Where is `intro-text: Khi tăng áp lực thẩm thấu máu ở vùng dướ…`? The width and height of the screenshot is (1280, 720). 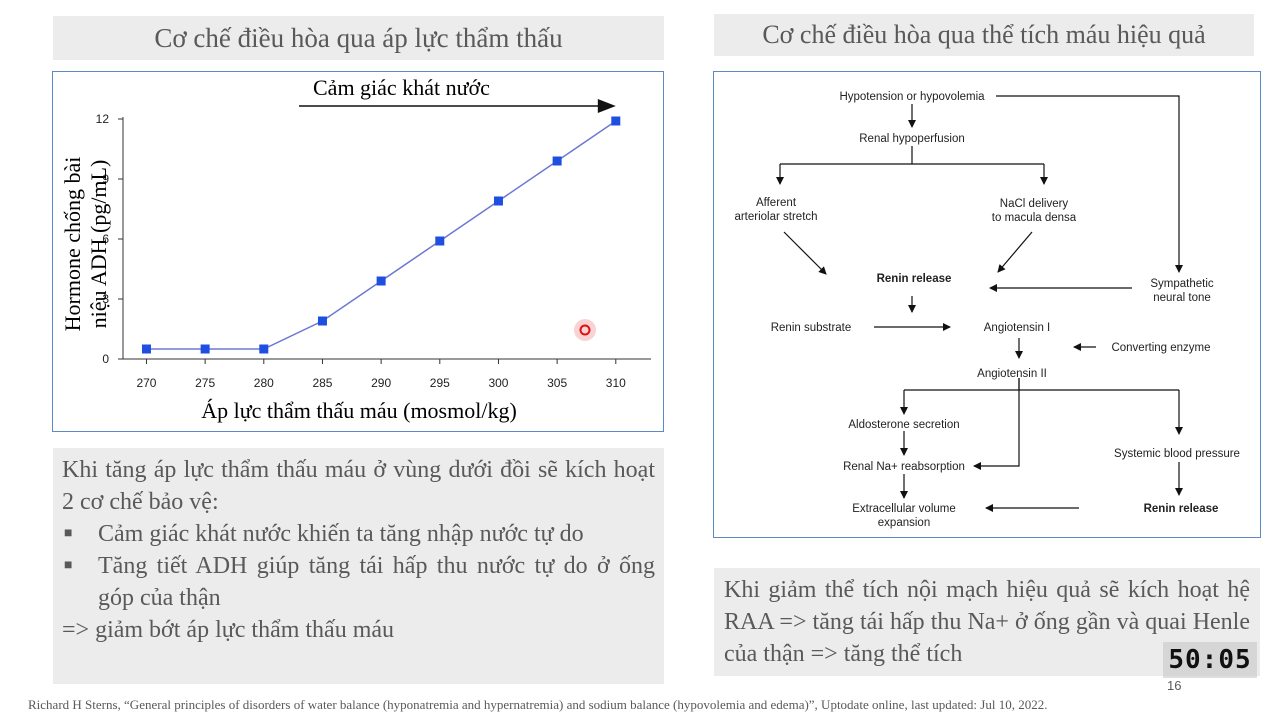
intro-text: Khi tăng áp lực thẩm thấu máu ở vùng dướ… is located at coordinates (358, 486).